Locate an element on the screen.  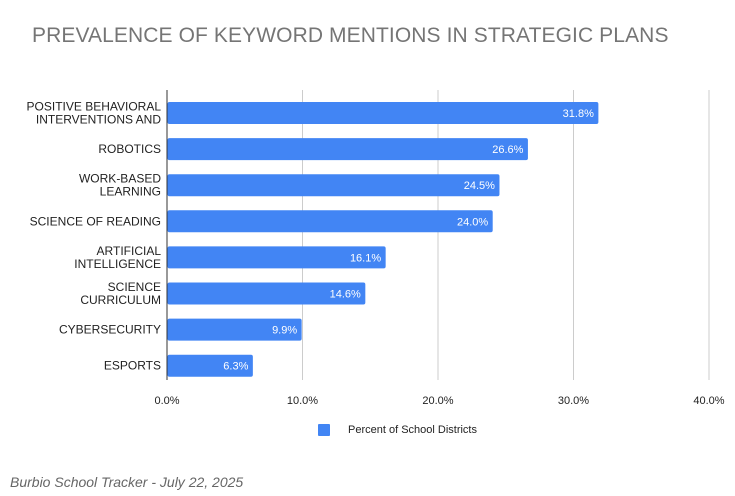
category-label: CYBERSECURITY is located at coordinates (110, 330).